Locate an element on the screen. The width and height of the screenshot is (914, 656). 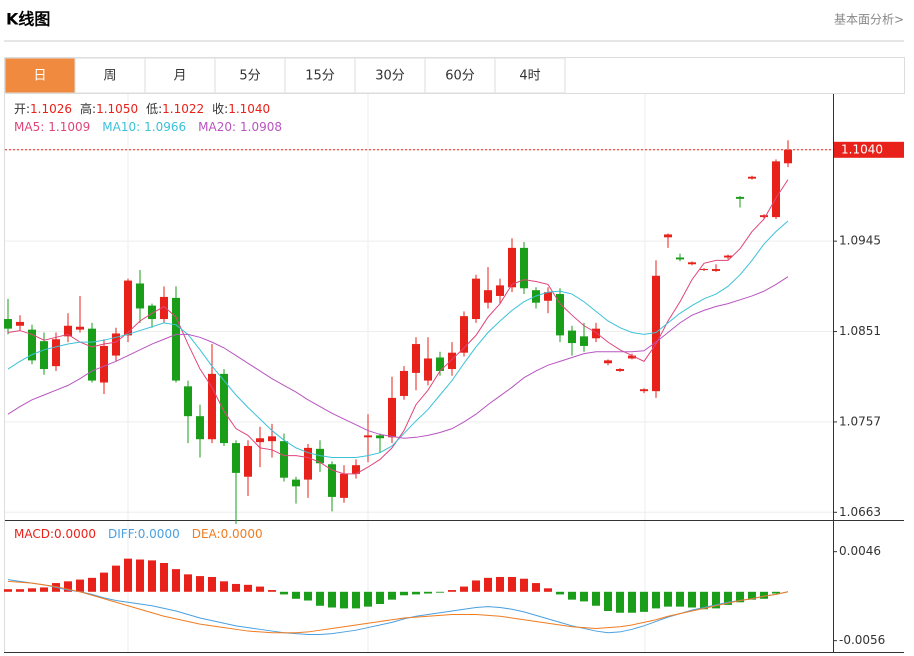
y-tick-label: 1.0945 is located at coordinates (860, 241).